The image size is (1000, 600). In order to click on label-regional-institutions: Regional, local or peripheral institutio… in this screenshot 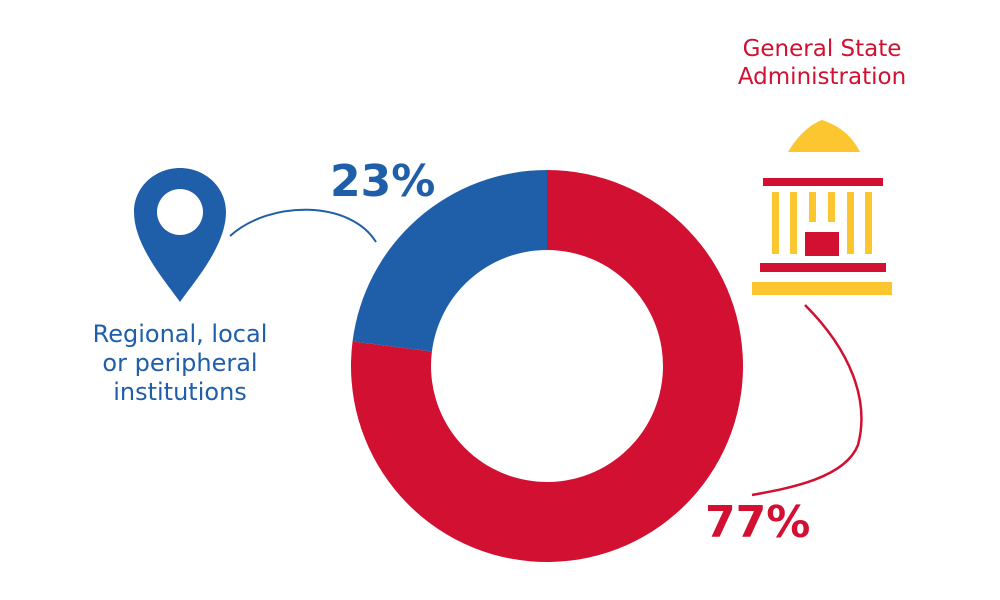, I will do `click(180, 363)`.